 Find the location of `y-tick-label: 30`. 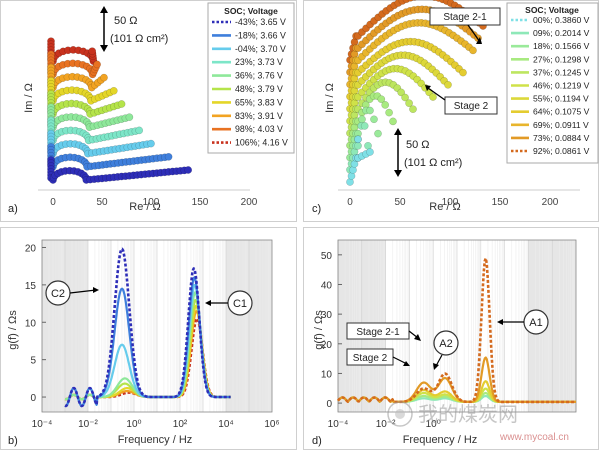

y-tick-label: 30 is located at coordinates (327, 315).